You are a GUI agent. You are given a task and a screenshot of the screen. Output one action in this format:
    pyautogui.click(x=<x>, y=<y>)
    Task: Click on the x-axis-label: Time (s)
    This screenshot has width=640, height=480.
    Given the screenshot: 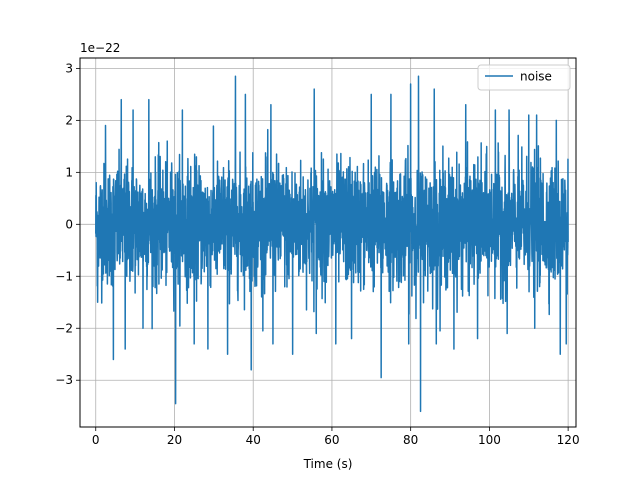 What is the action you would take?
    pyautogui.click(x=328, y=464)
    